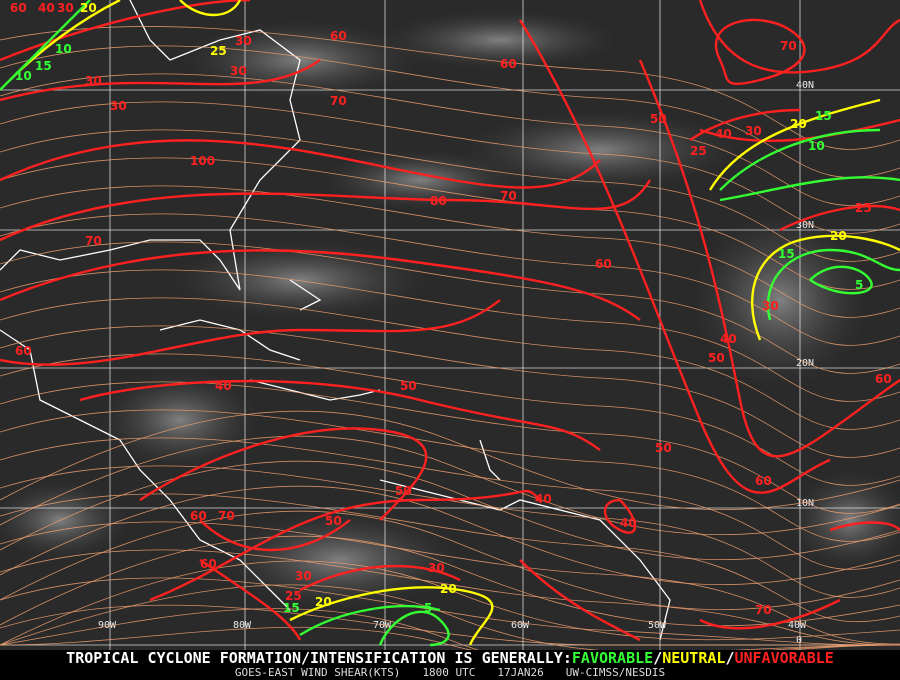 This screenshot has height=680, width=900. I want to click on coastline, so click(315, 390).